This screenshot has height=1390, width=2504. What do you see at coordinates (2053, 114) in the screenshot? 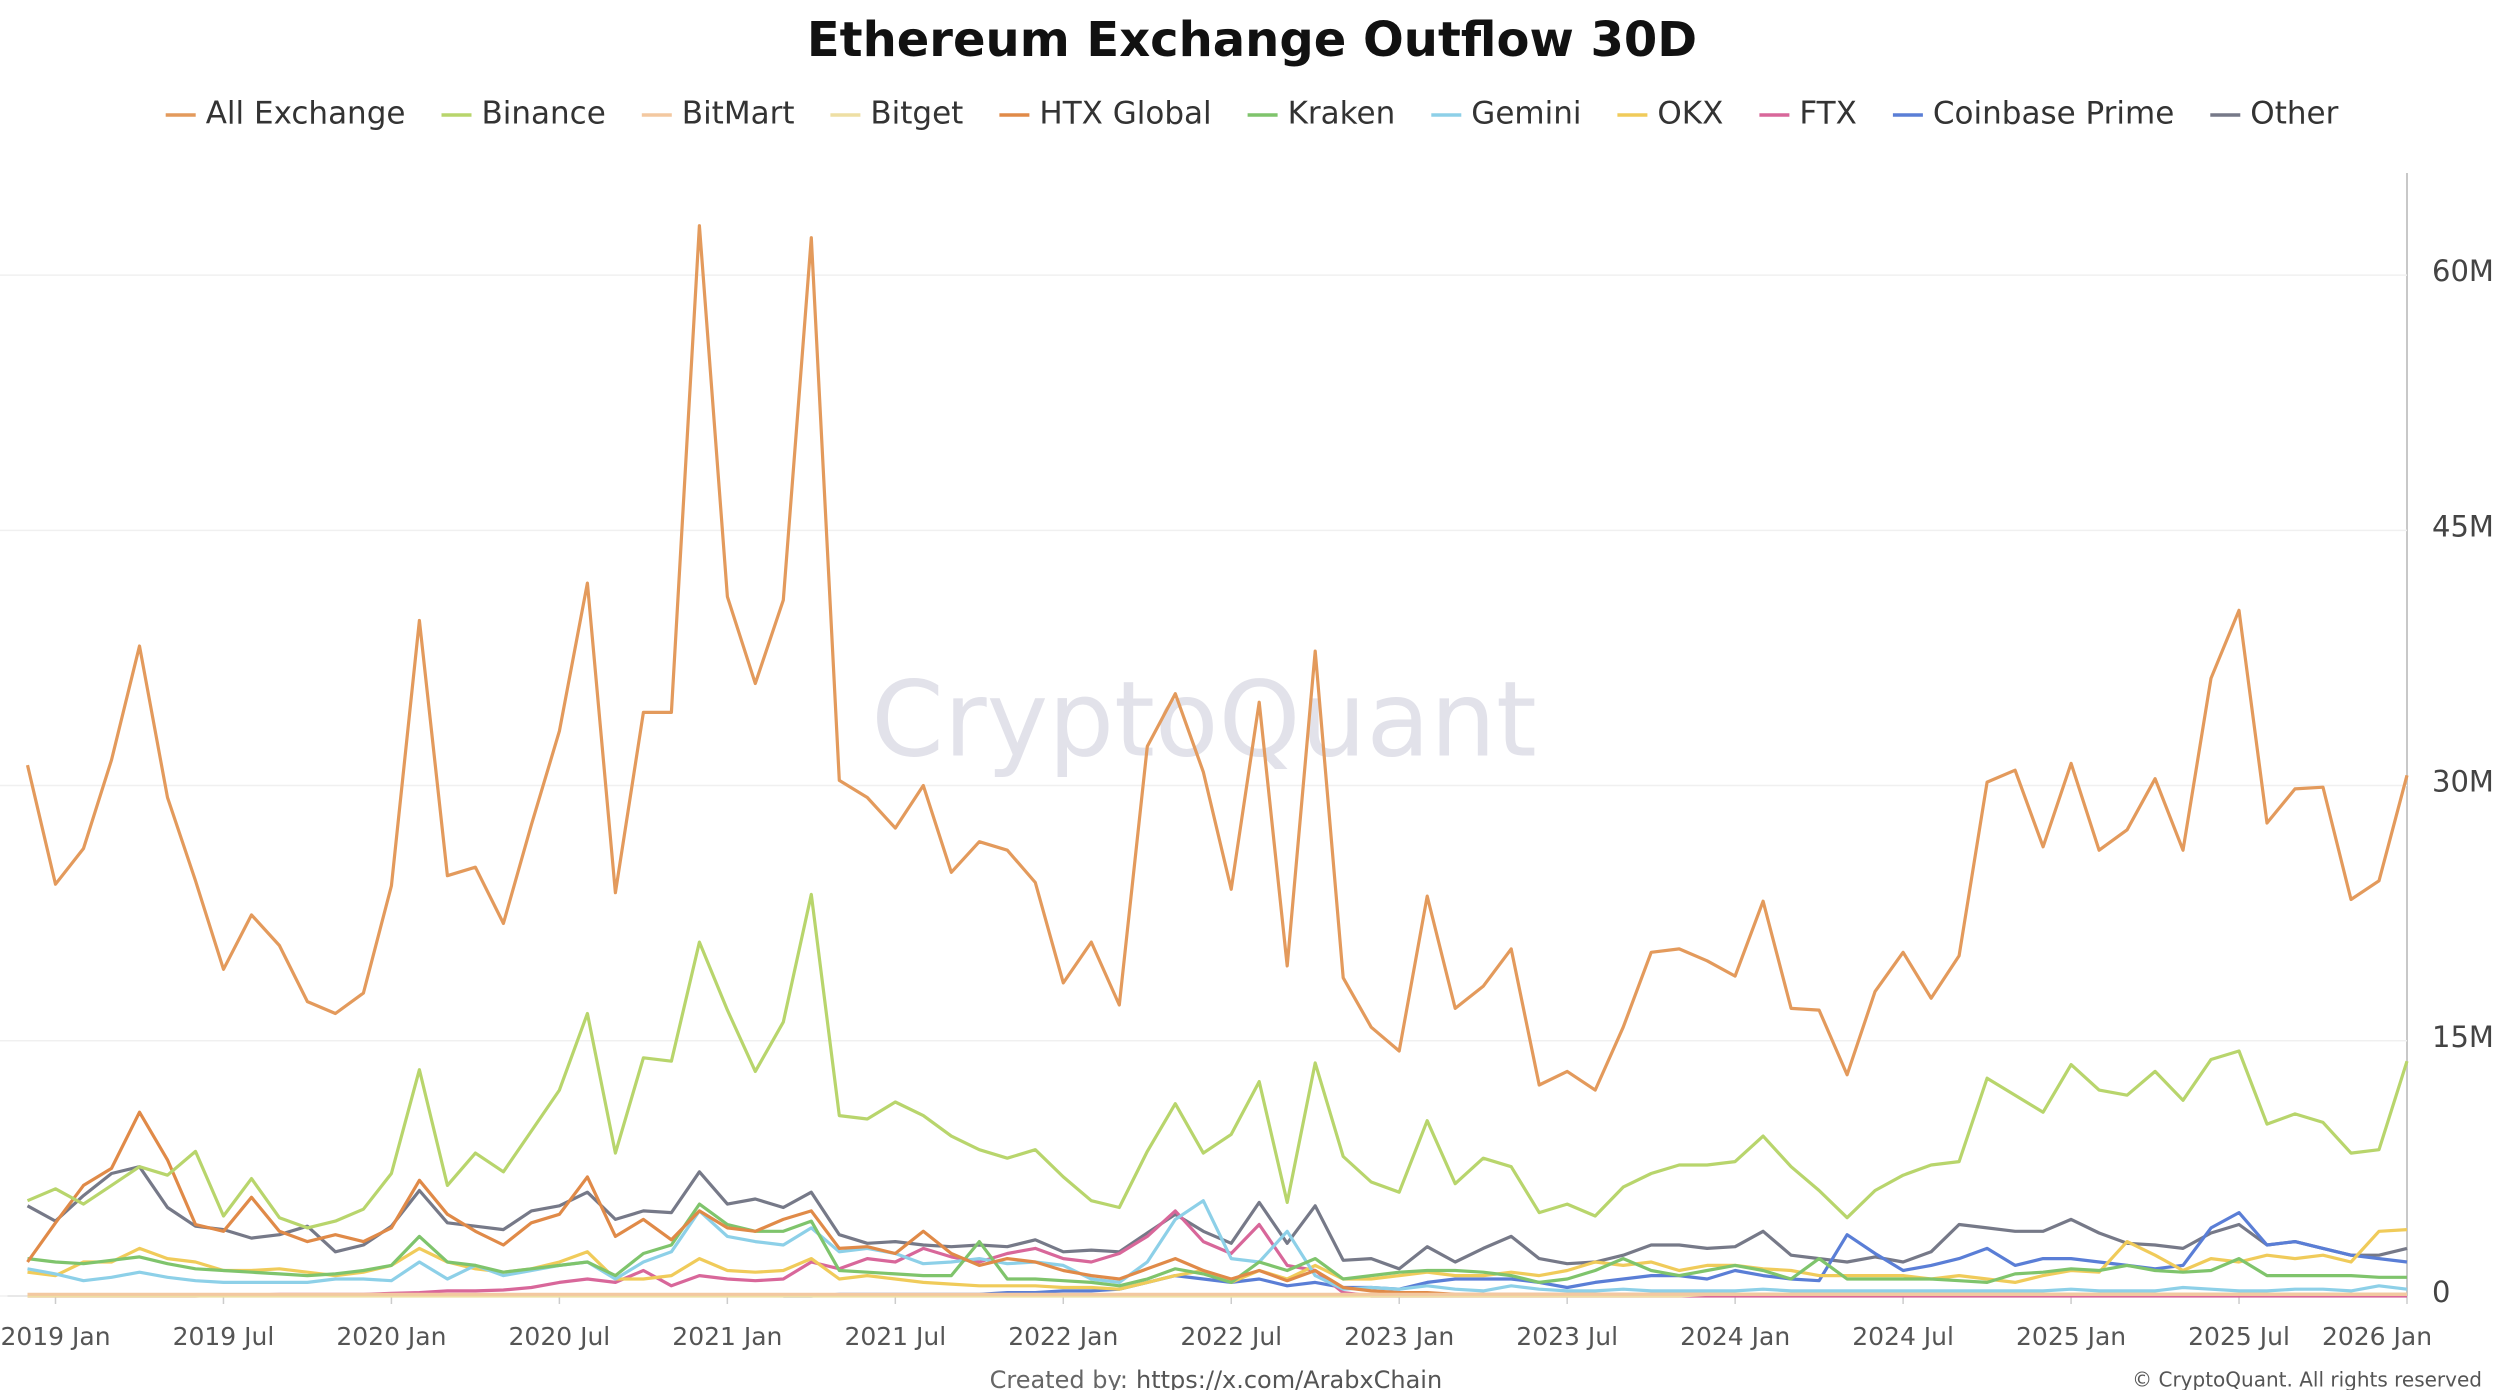
I see `legend-label: Coinbase Prime` at bounding box center [2053, 114].